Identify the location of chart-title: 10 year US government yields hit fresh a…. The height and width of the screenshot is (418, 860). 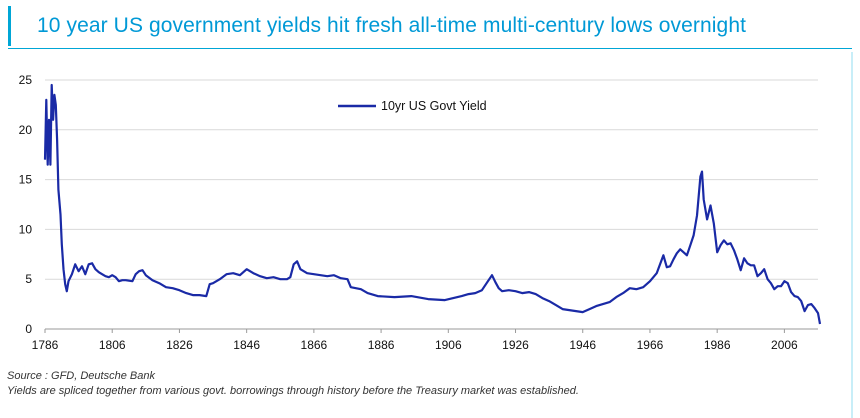
(392, 25).